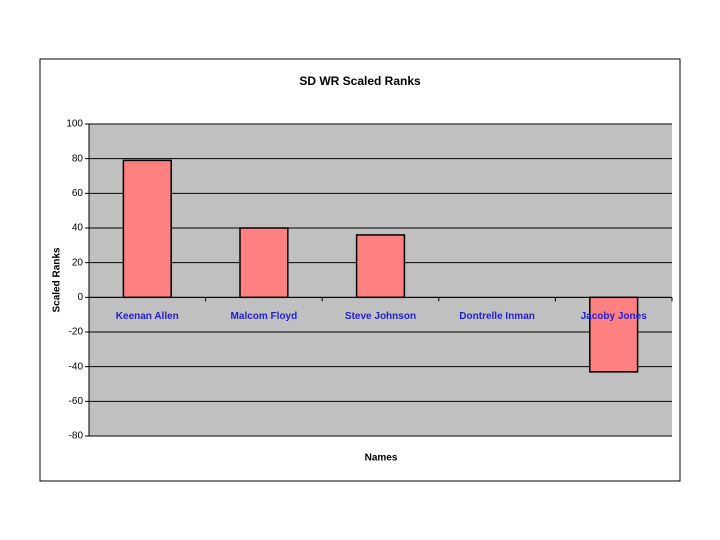 The image size is (720, 540). I want to click on y-tick-label: -20, so click(76, 332).